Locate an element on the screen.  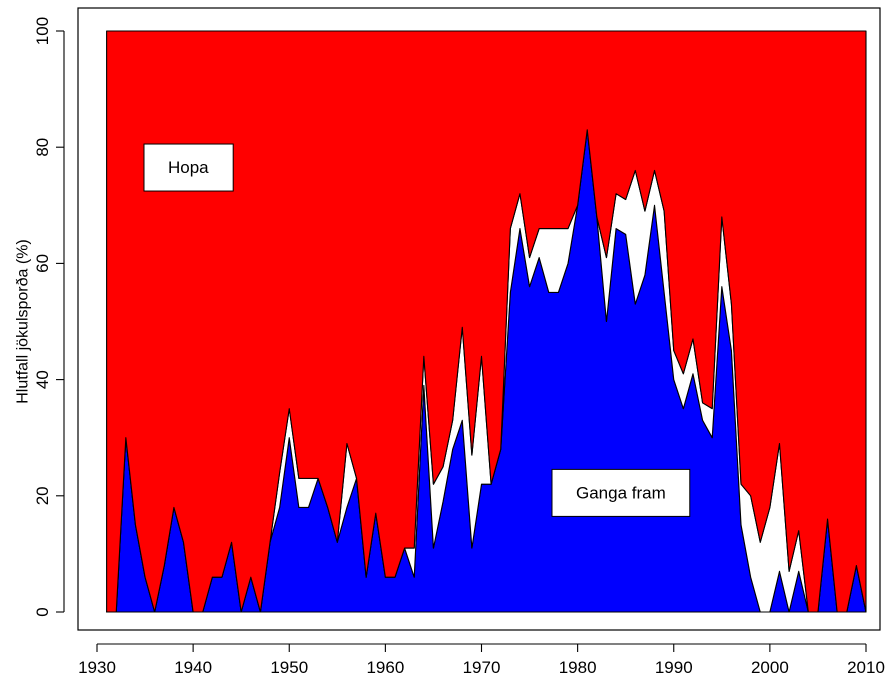
y-tick-label: 100 is located at coordinates (42, 31).